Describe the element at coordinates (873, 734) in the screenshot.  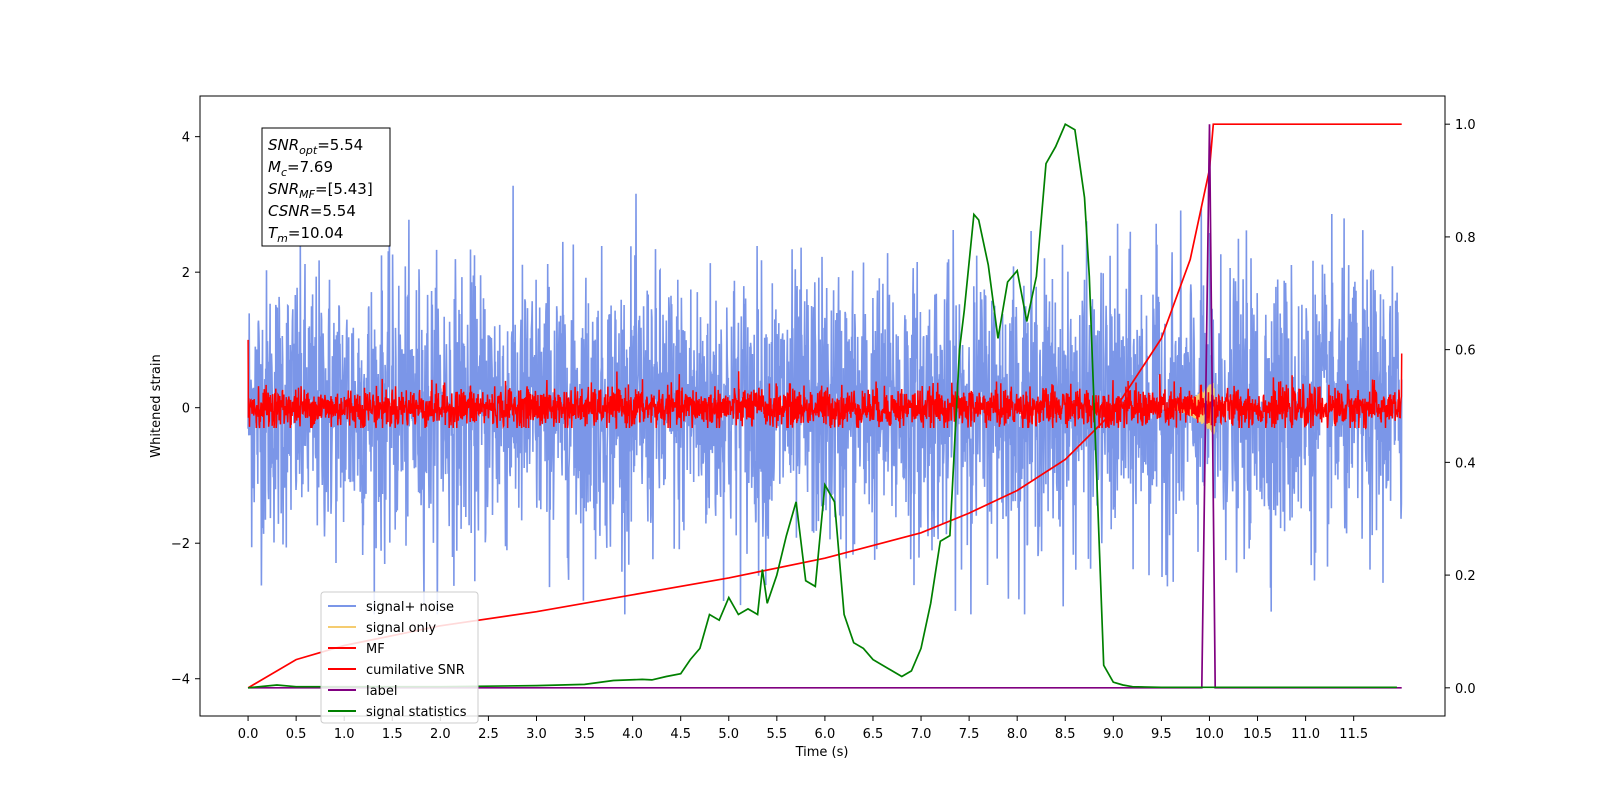
I see `x-tick-label: 6.5` at that location.